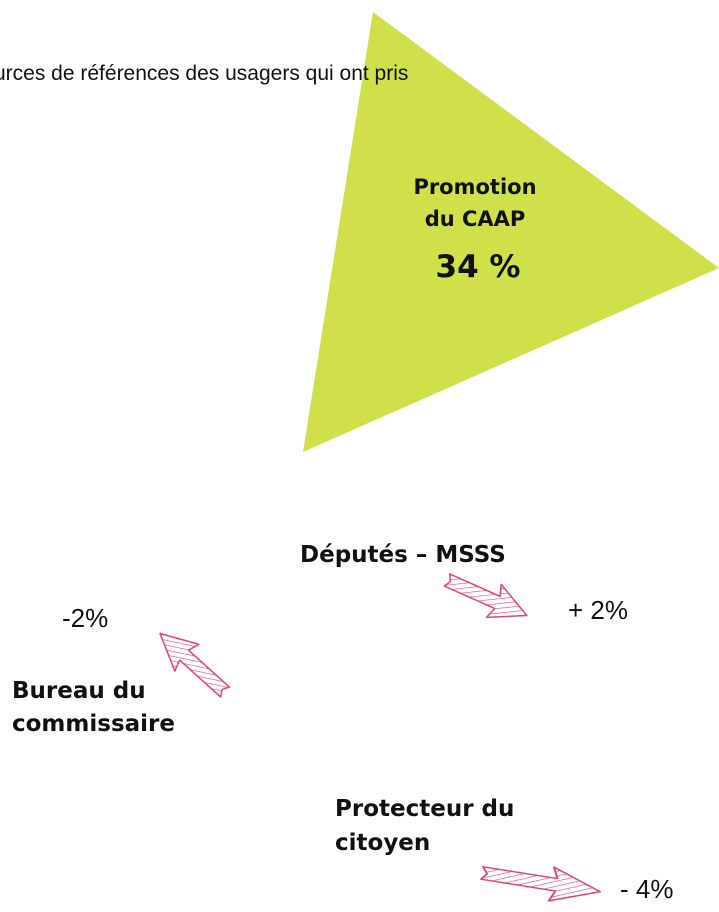  What do you see at coordinates (403, 555) in the screenshot?
I see `item-label: Députés – MSSS` at bounding box center [403, 555].